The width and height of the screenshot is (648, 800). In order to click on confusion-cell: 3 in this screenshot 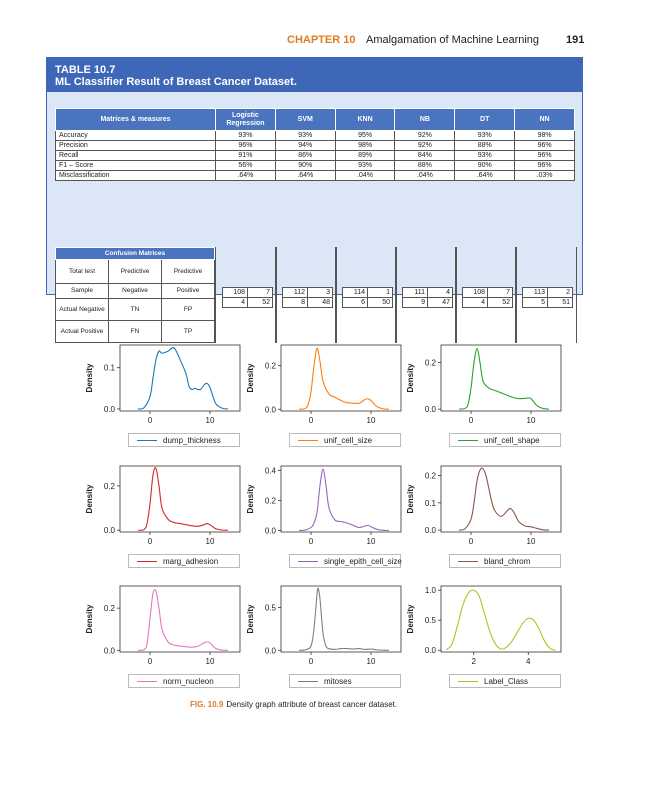, I will do `click(320, 292)`.